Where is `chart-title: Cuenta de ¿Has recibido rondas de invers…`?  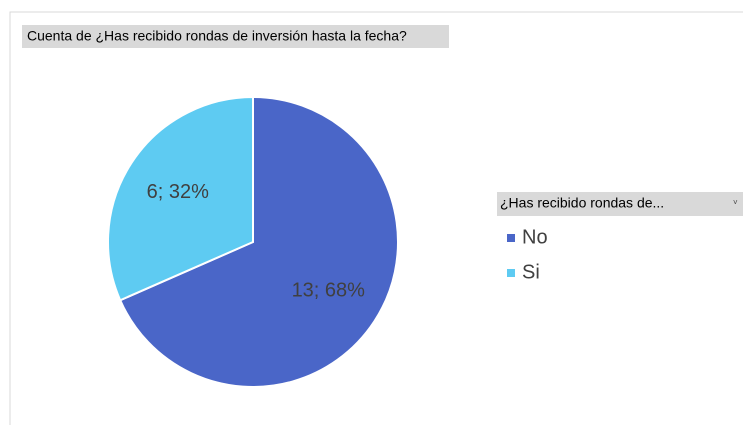
chart-title: Cuenta de ¿Has recibido rondas de invers… is located at coordinates (217, 36).